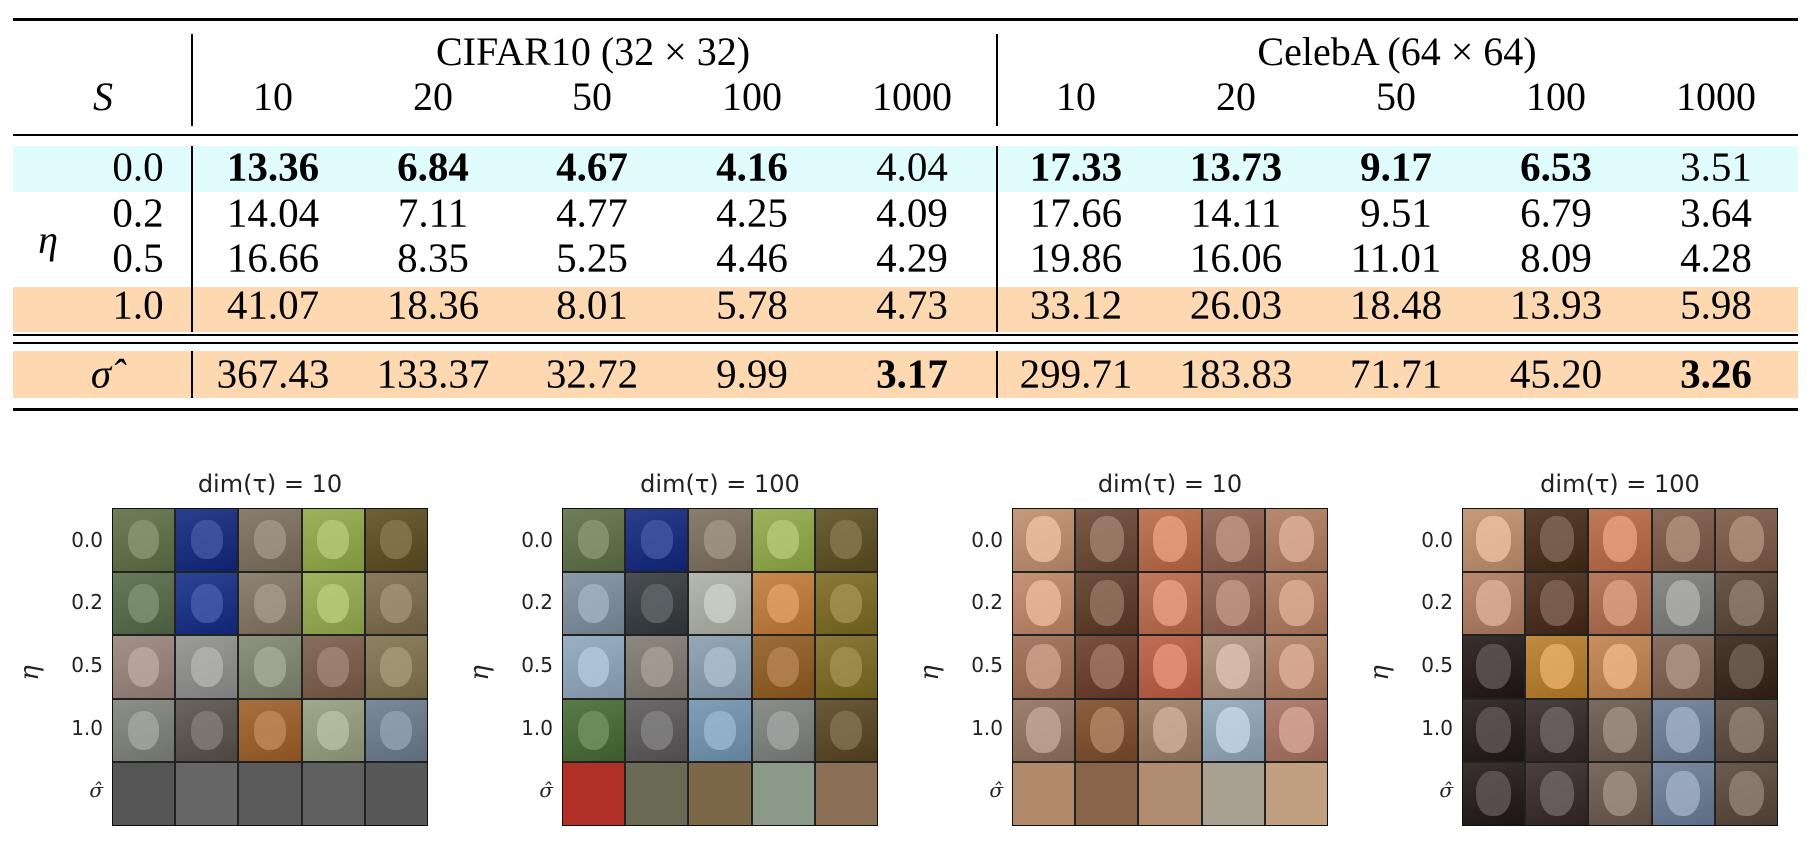 This screenshot has height=846, width=1811. I want to click on fid-cell: 3.17, so click(912, 373).